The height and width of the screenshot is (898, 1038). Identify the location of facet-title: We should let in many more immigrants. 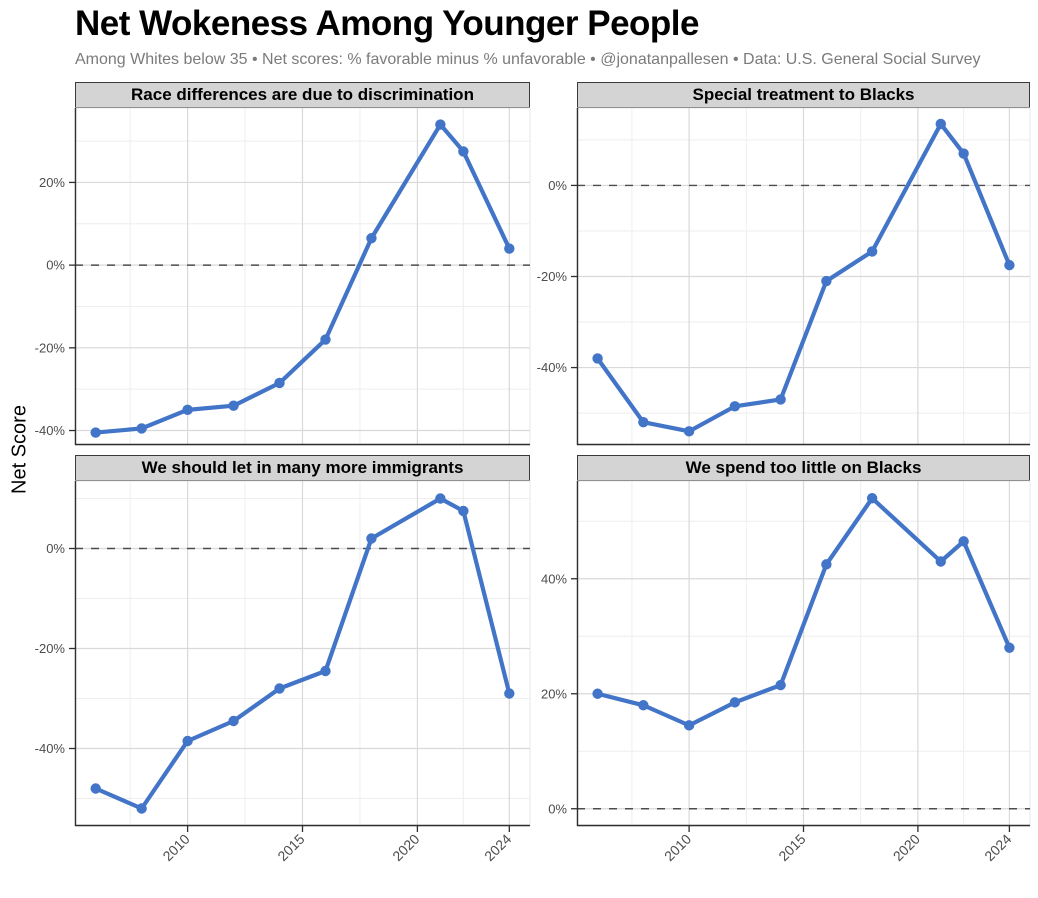
(302, 467).